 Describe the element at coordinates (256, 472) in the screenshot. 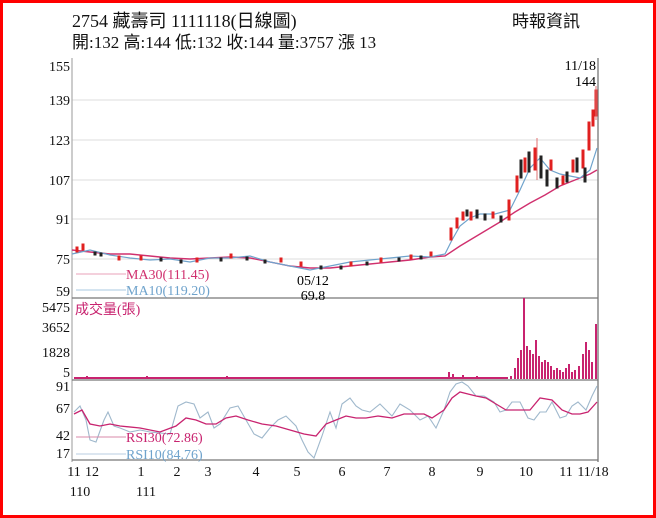

I see `svg-text: 4` at that location.